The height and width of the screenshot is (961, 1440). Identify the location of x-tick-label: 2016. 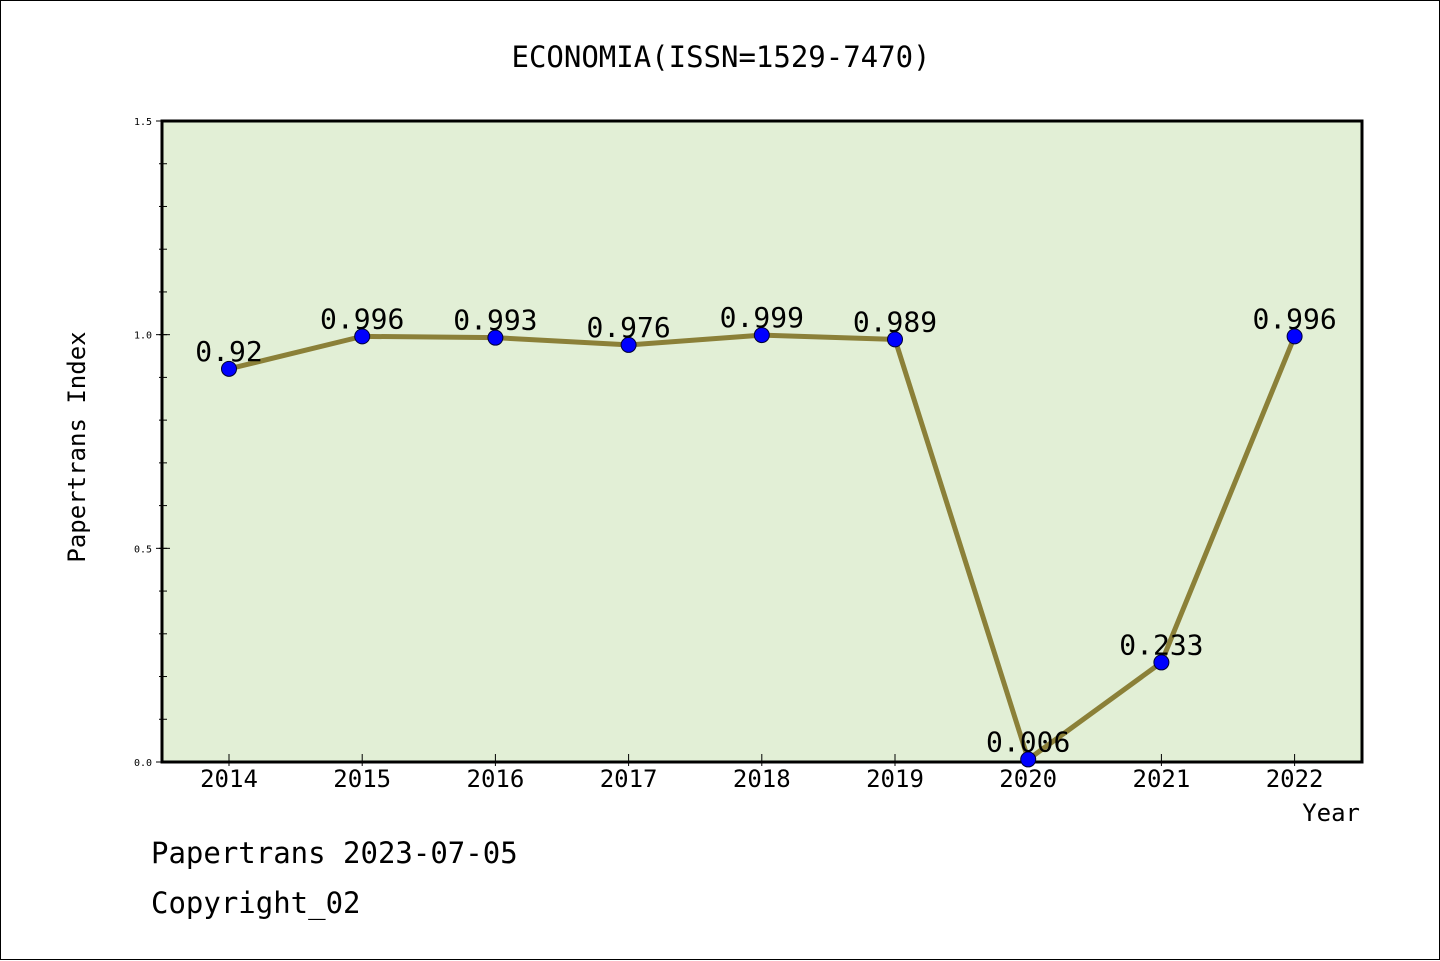
(496, 779).